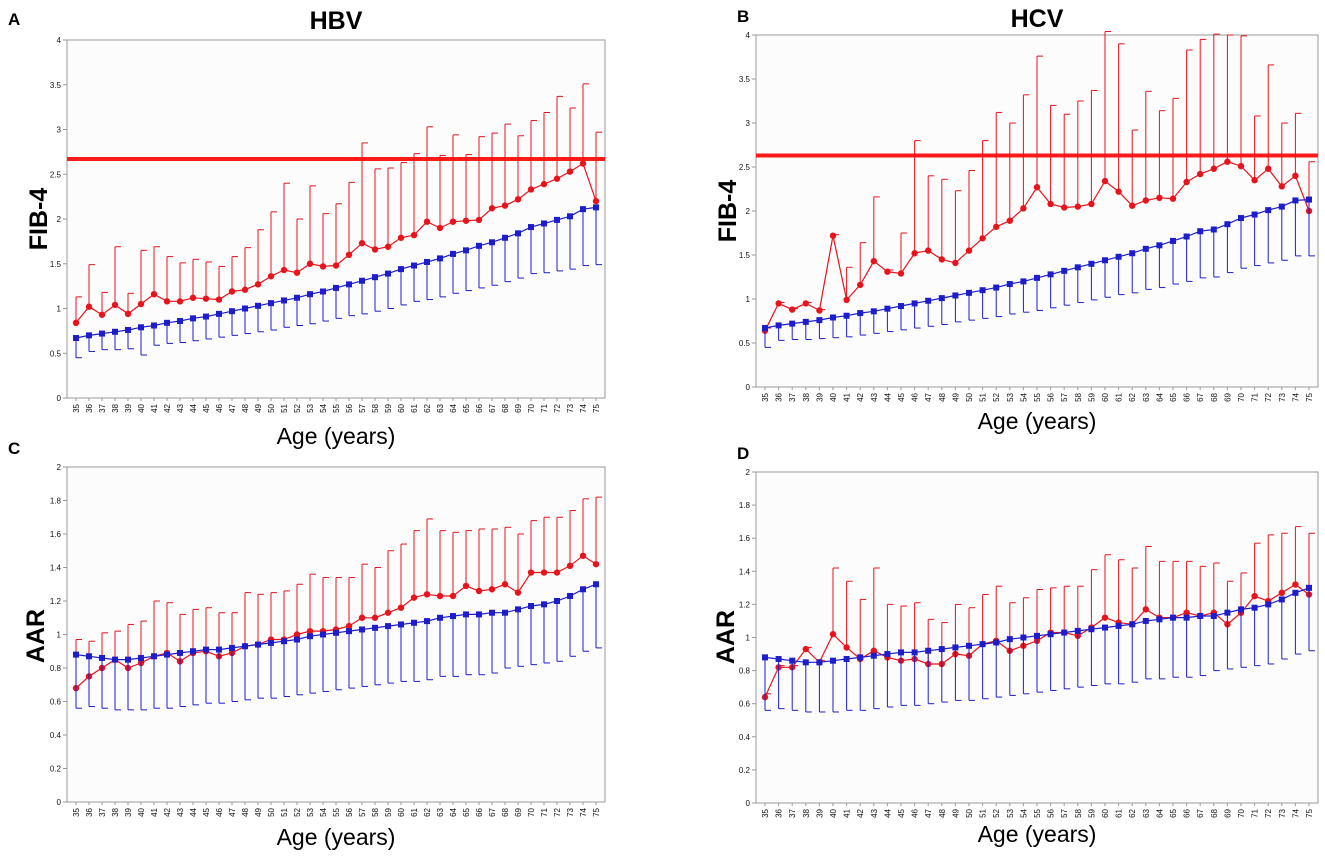 This screenshot has height=862, width=1325. Describe the element at coordinates (453, 407) in the screenshot. I see `x-tick-label: 64` at that location.